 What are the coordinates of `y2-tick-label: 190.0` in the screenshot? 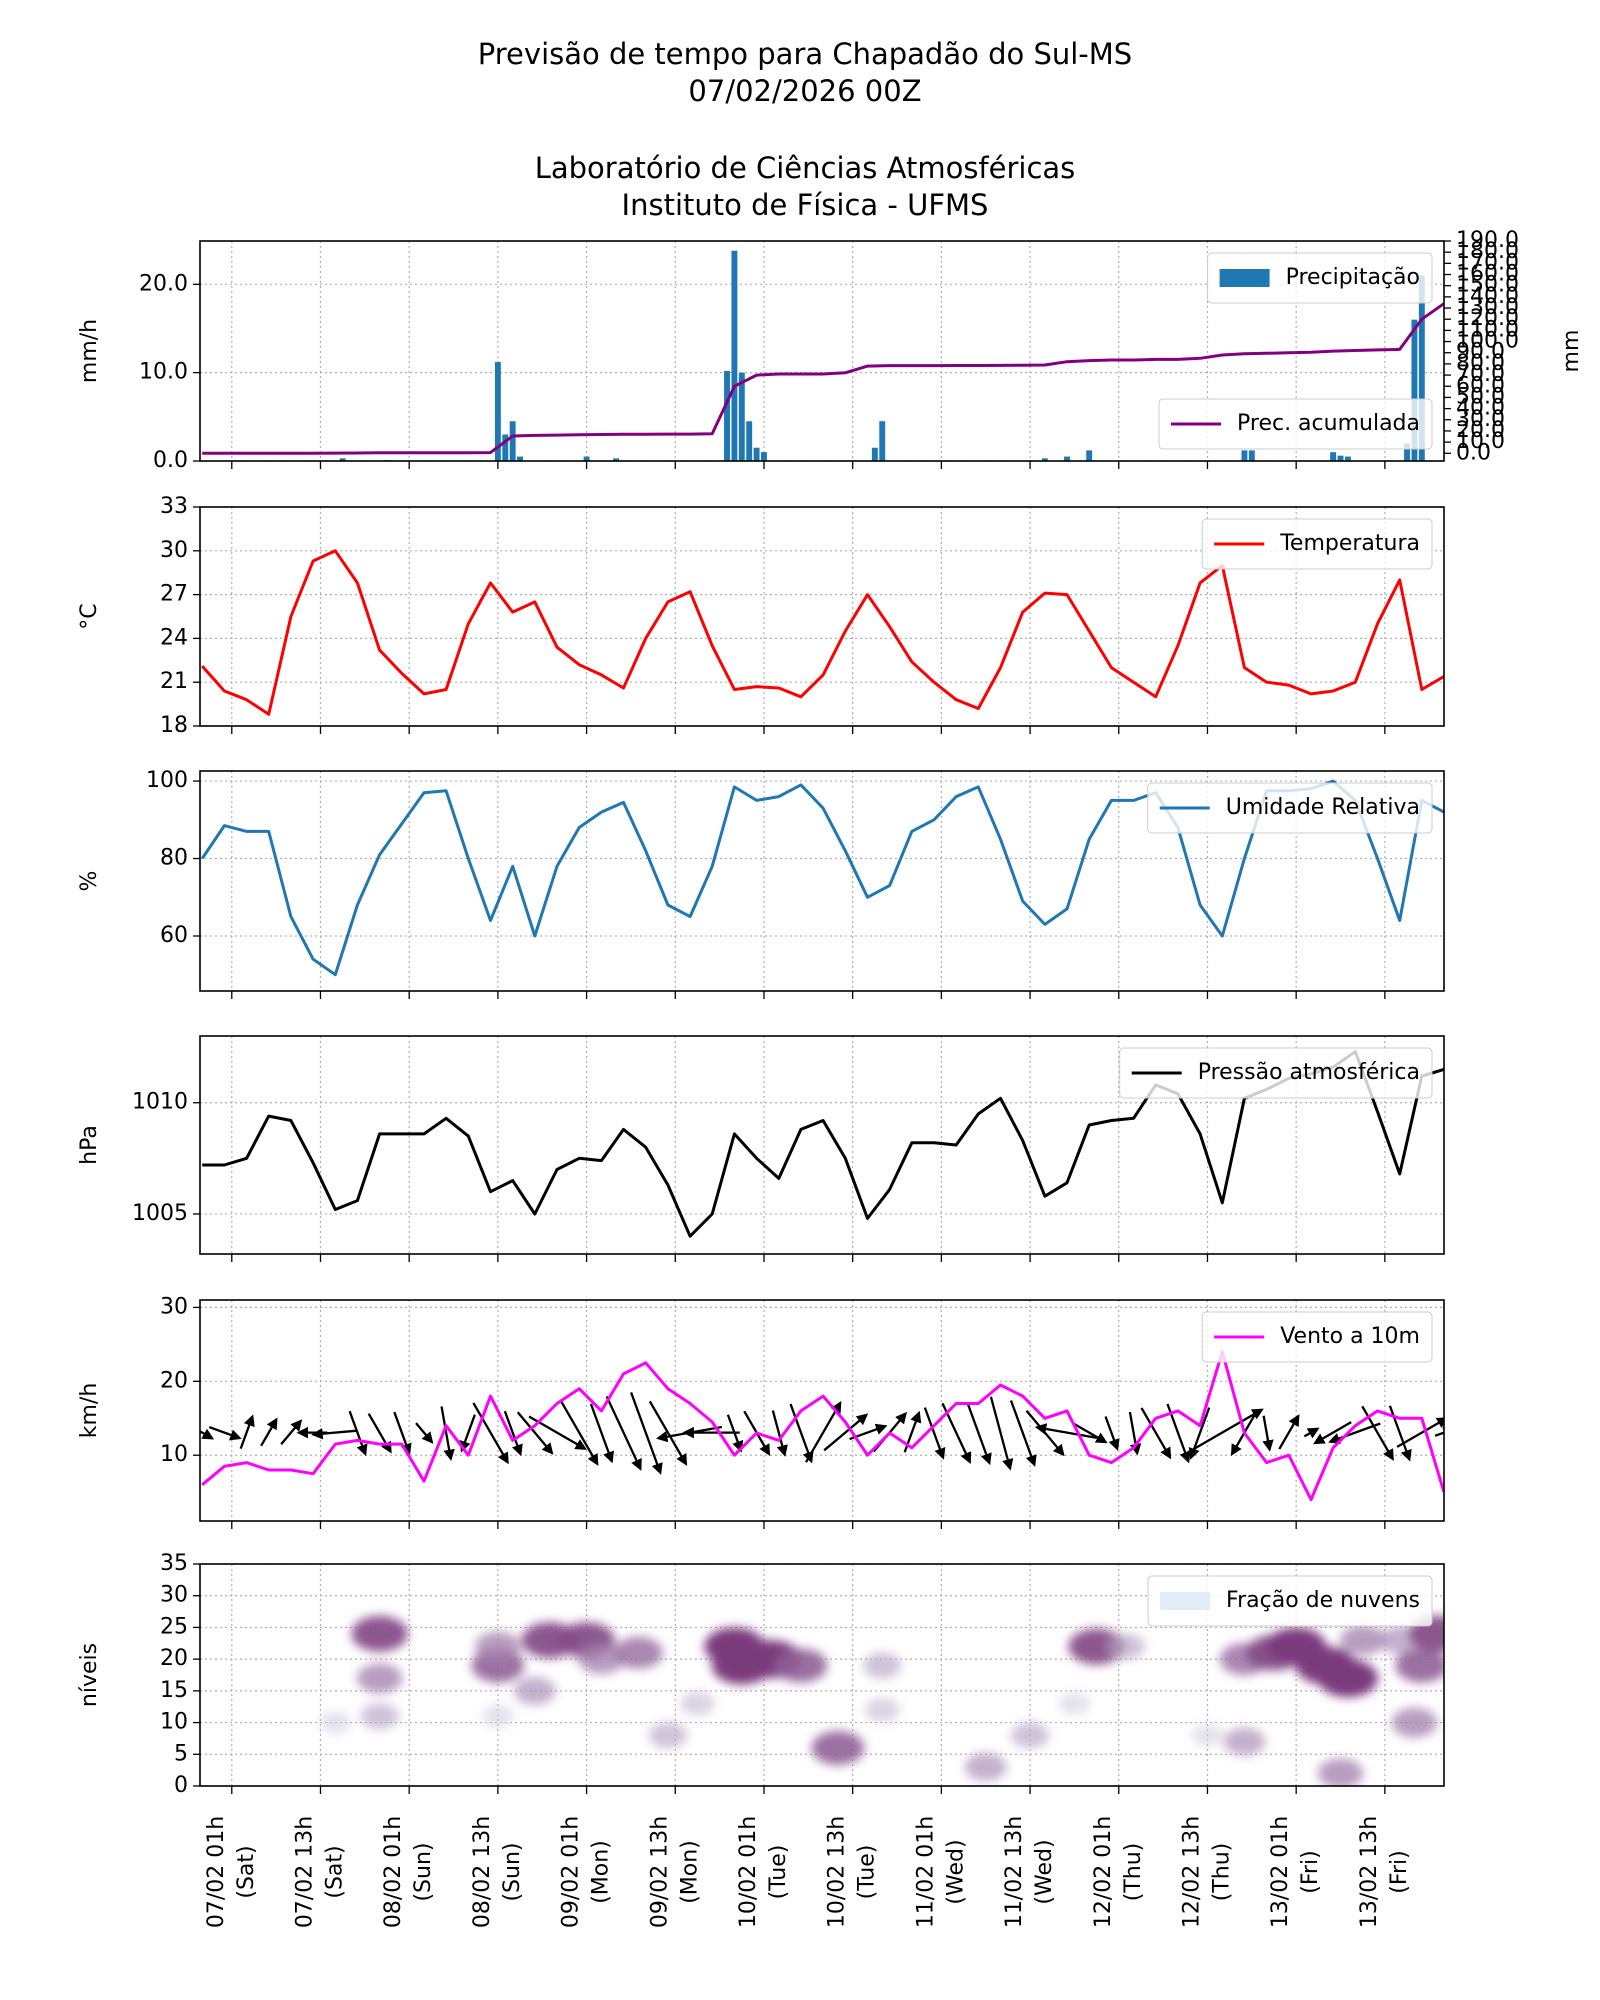 It's located at (1487, 240).